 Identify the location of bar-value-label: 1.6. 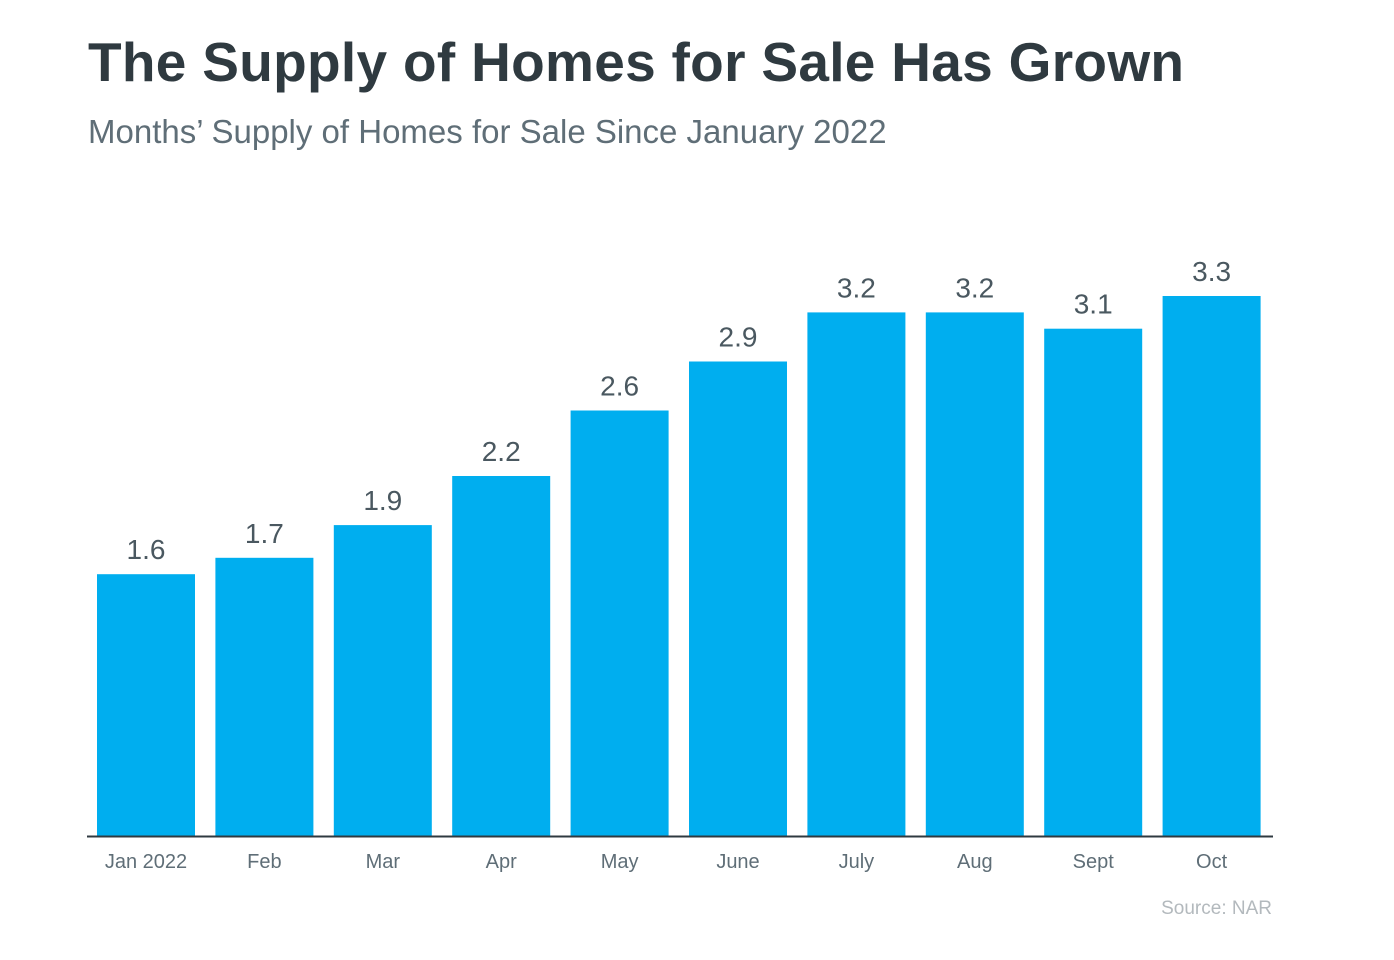
(146, 549).